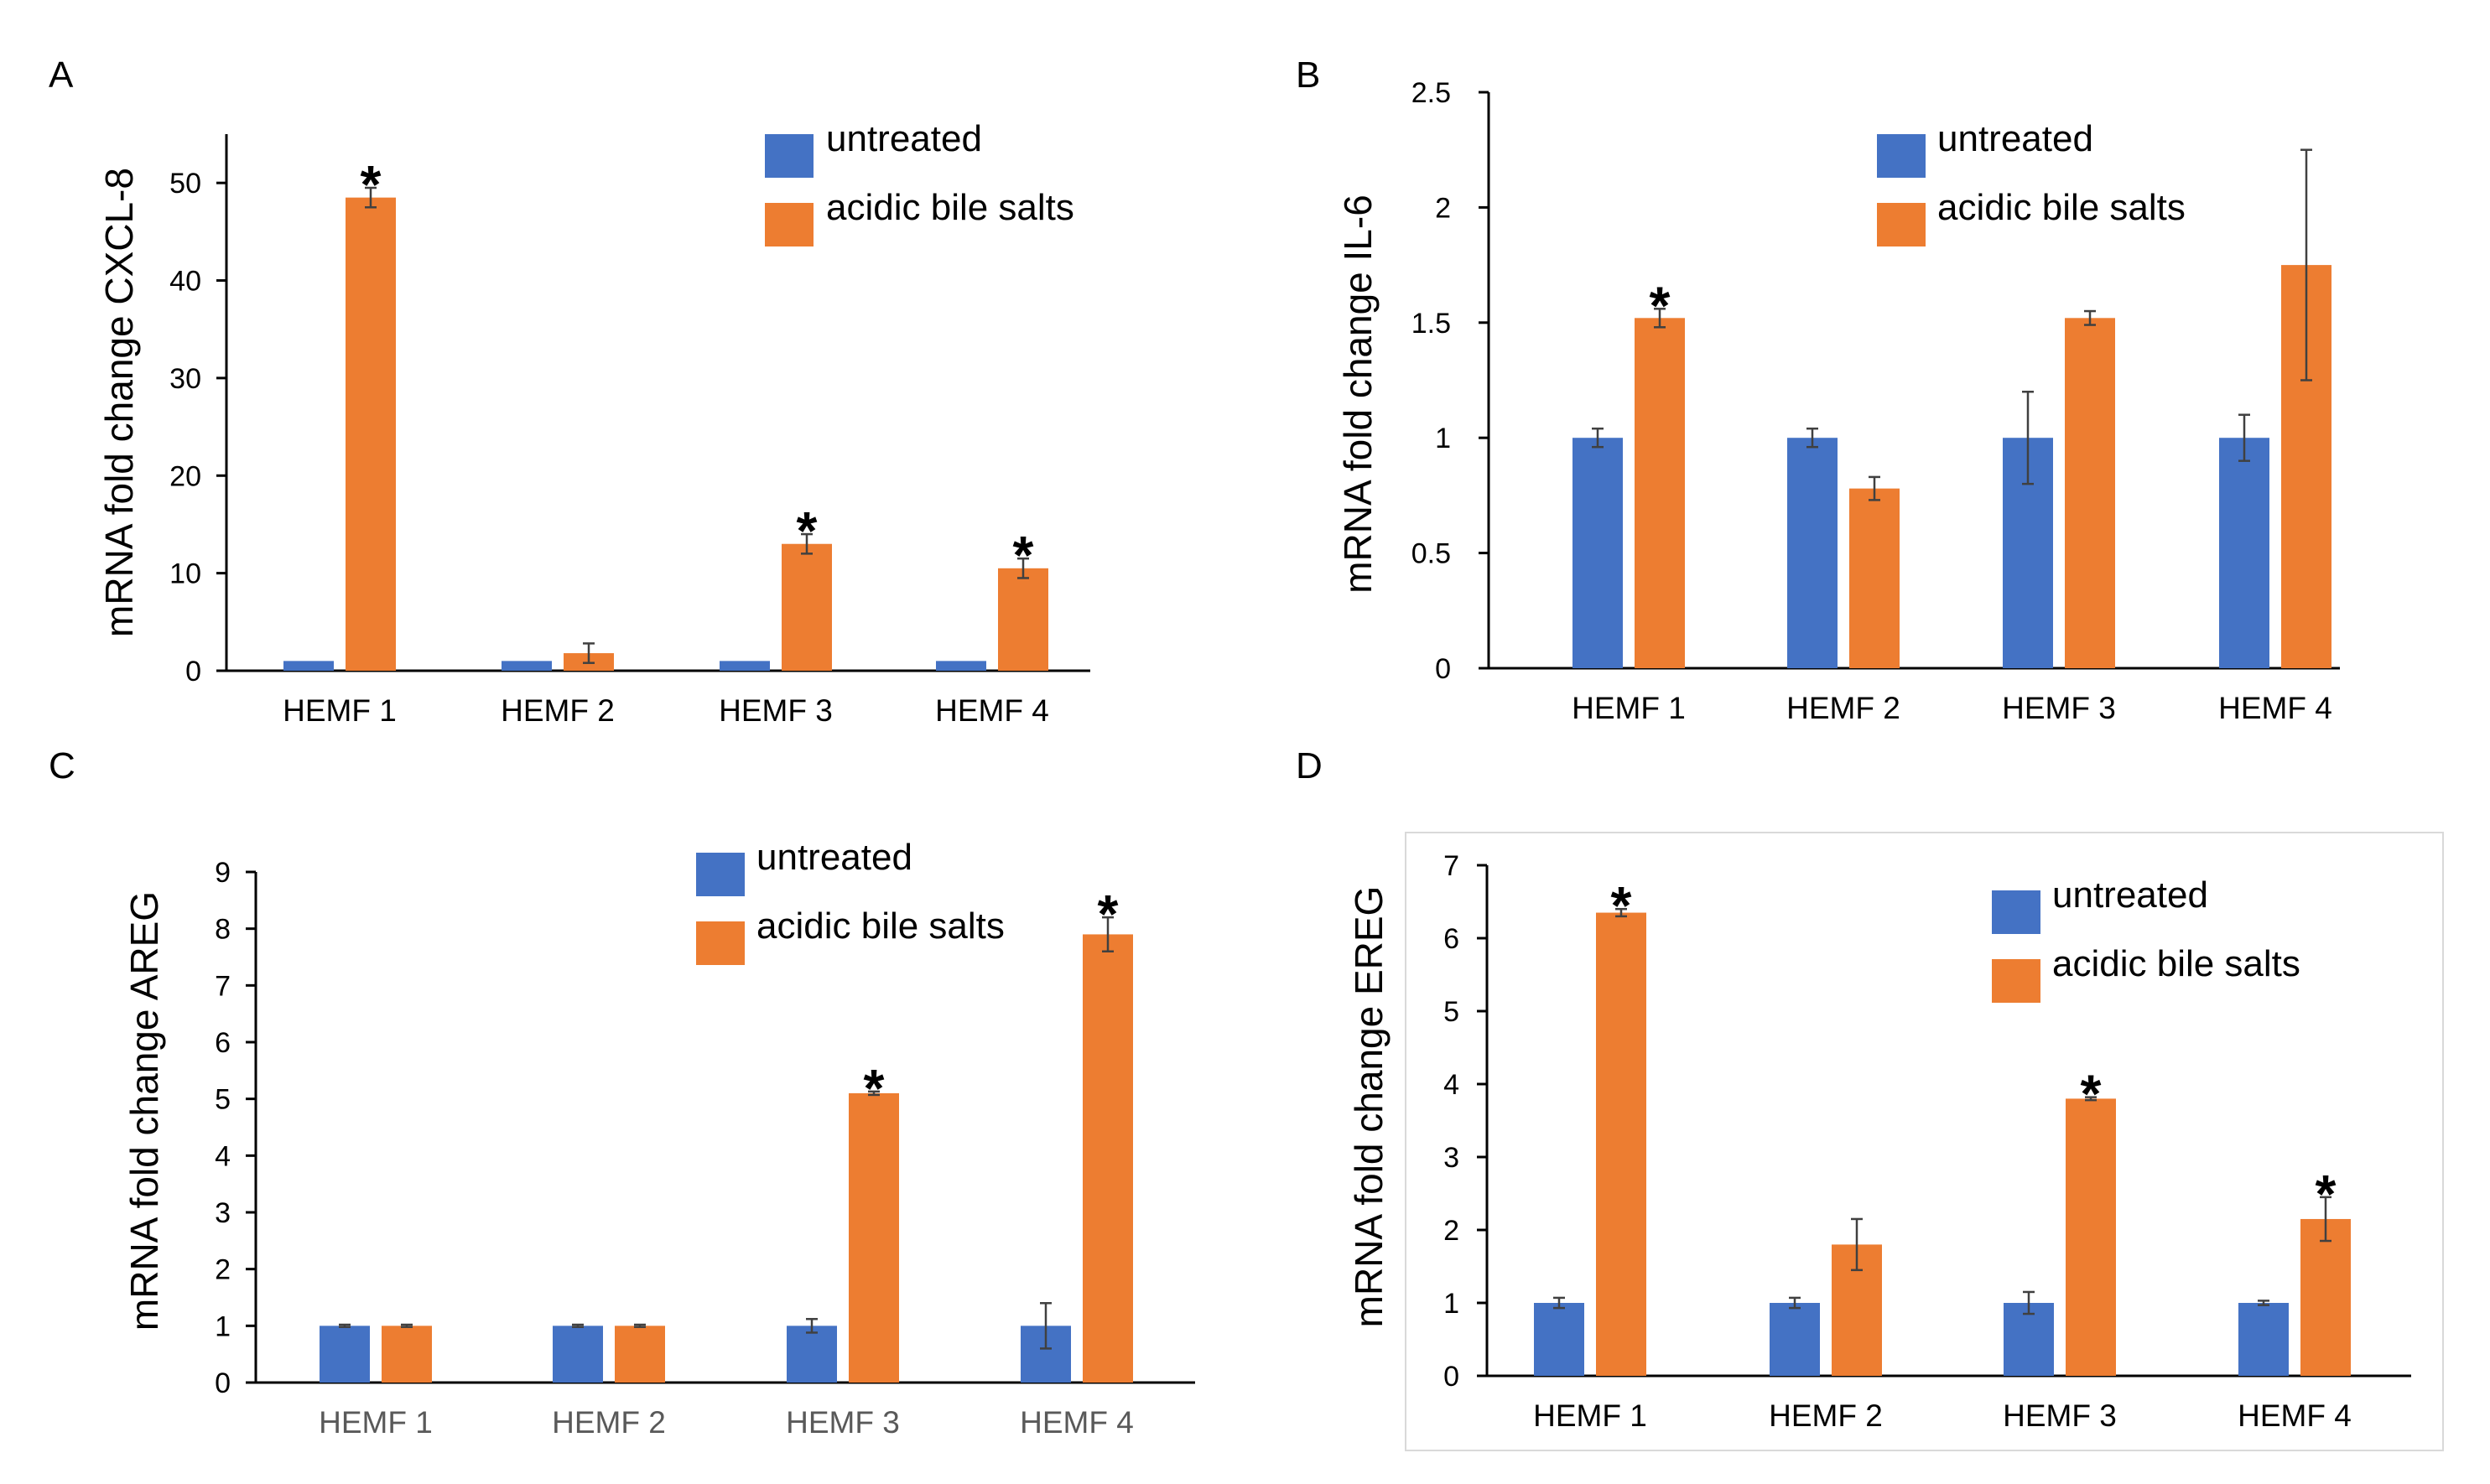 Image resolution: width=2490 pixels, height=1484 pixels. Describe the element at coordinates (185, 574) in the screenshot. I see `y-tick-label: 10` at that location.